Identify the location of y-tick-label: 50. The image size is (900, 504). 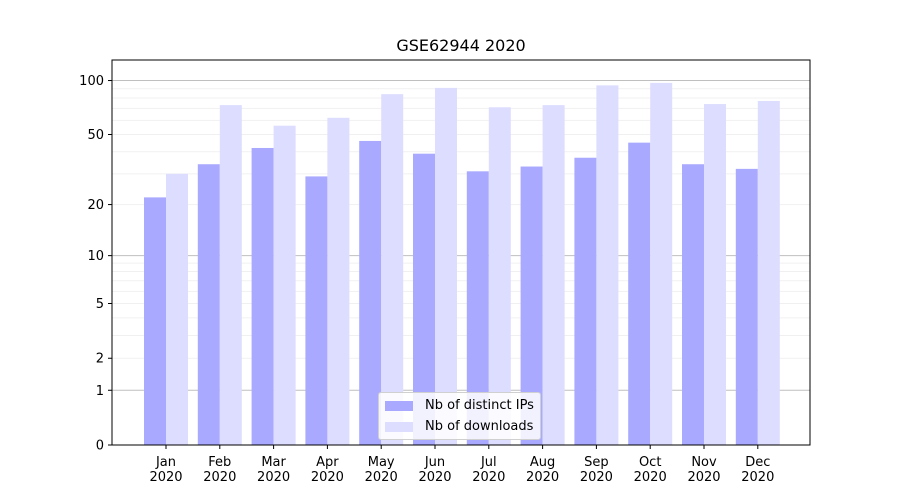
(95, 135).